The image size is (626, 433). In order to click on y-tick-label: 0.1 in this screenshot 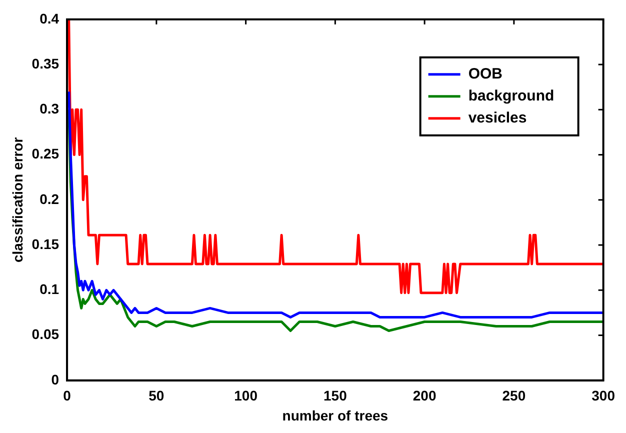, I will do `click(50, 289)`.